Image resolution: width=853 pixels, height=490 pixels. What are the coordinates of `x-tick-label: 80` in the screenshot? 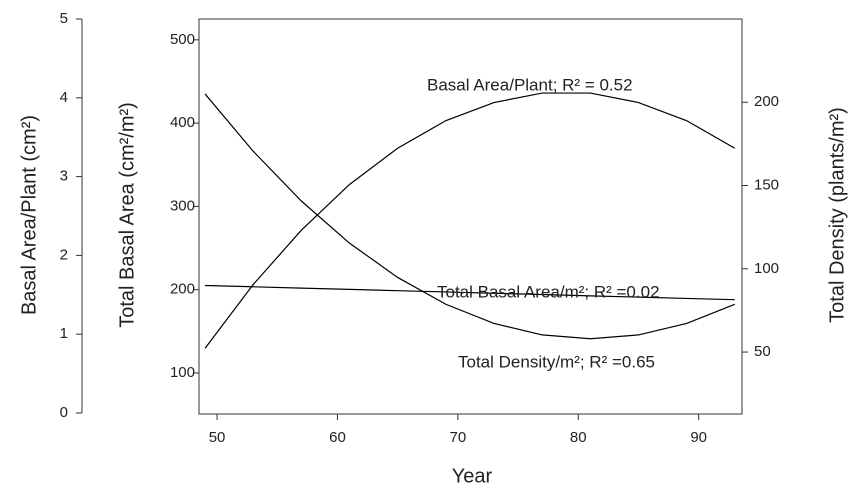 It's located at (578, 437).